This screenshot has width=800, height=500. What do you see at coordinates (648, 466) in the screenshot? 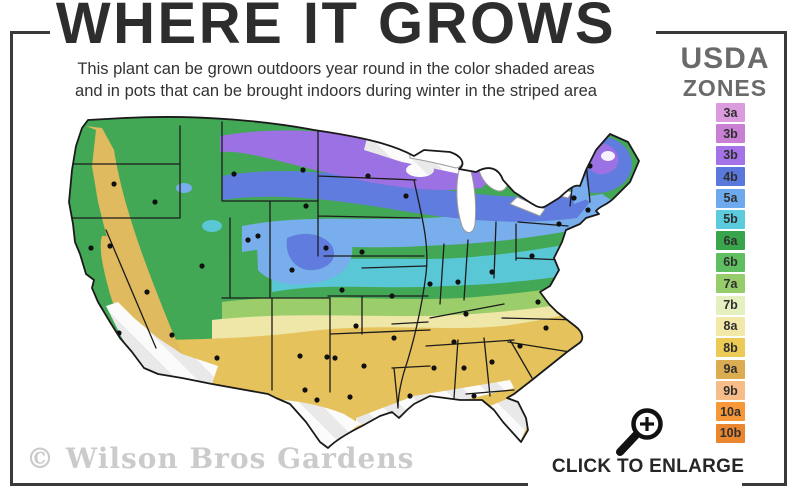
I see `click-to-enlarge-label: CLICK TO ENLARGE` at bounding box center [648, 466].